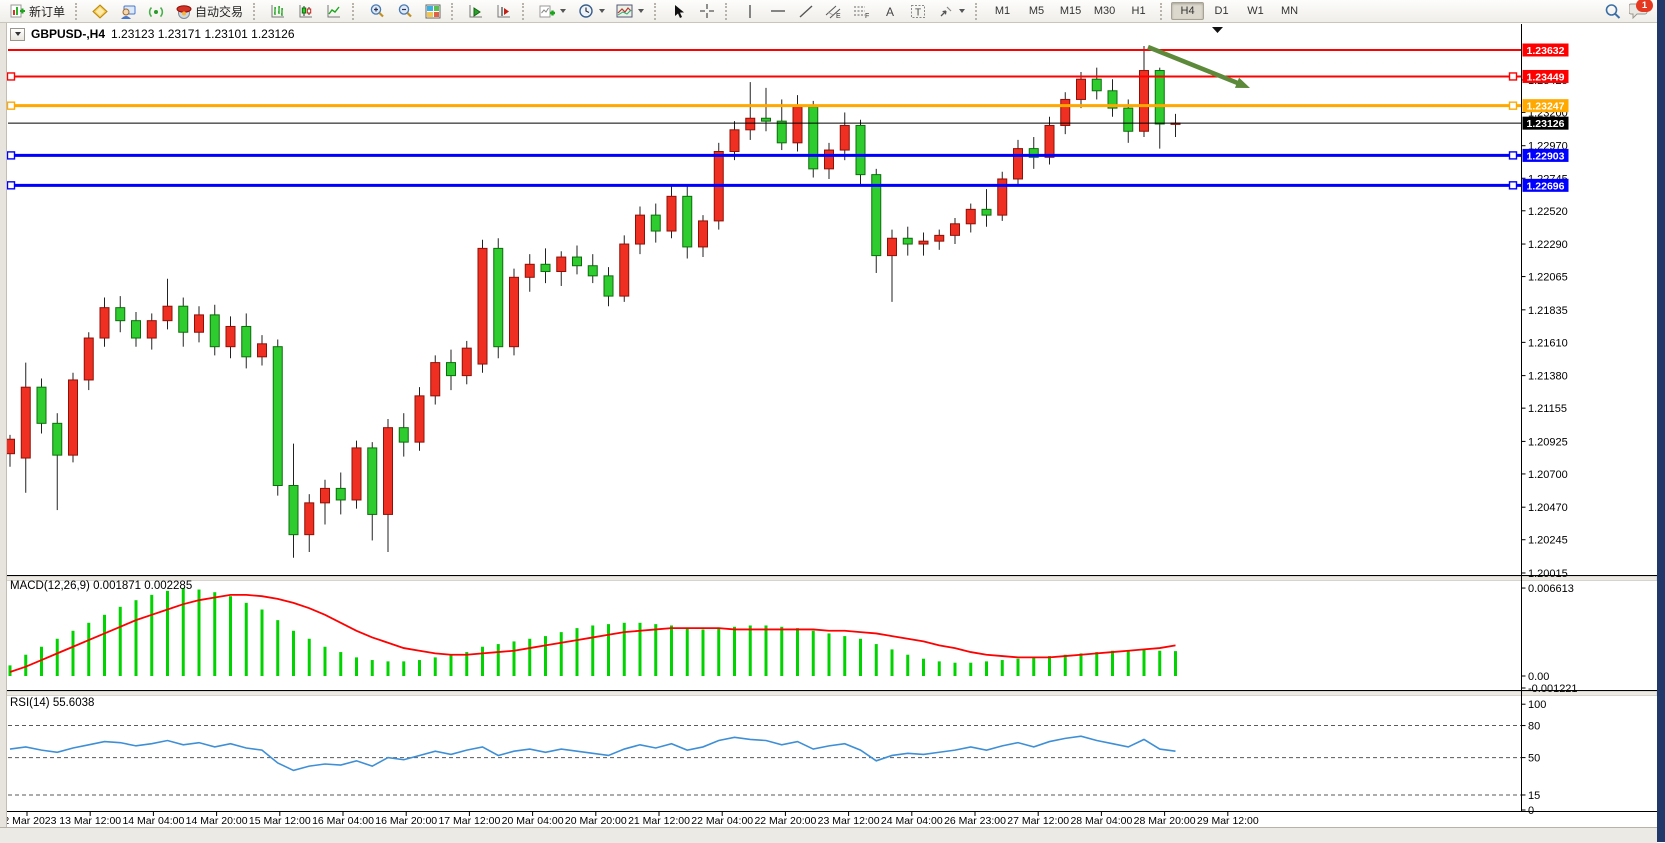 The height and width of the screenshot is (843, 1665). What do you see at coordinates (678, 11) in the screenshot?
I see `cursor-tool-button` at bounding box center [678, 11].